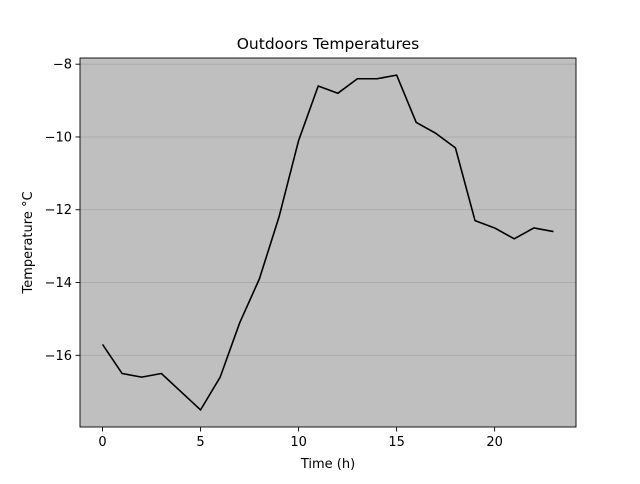 This screenshot has height=484, width=640. I want to click on y-tick-label: −16, so click(58, 356).